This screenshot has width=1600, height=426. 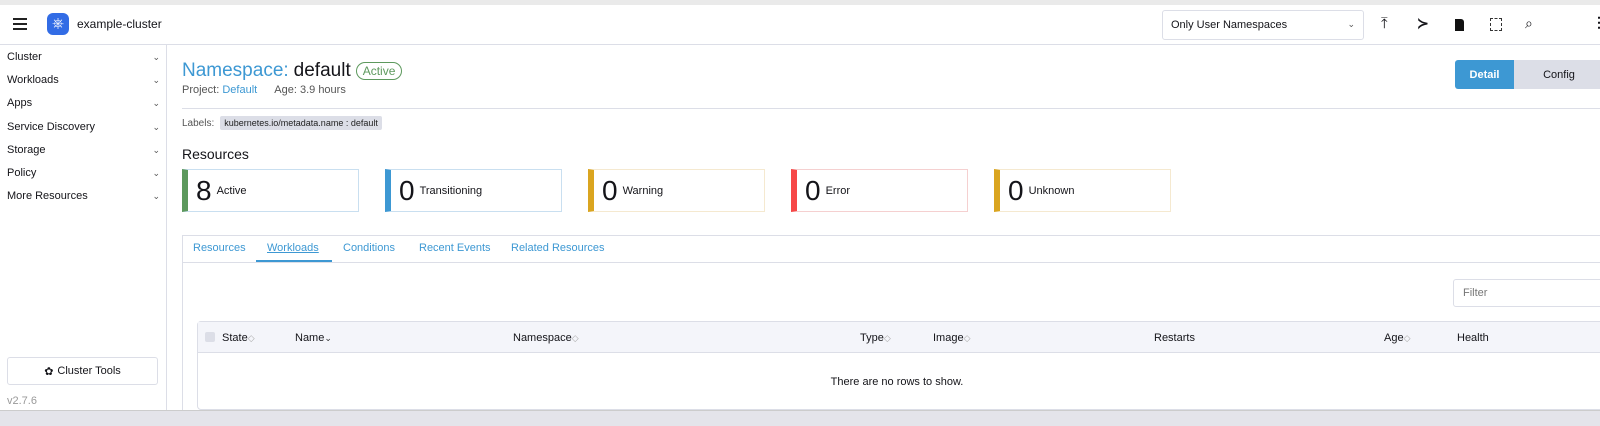 I want to click on column-state: State◇, so click(x=238, y=338).